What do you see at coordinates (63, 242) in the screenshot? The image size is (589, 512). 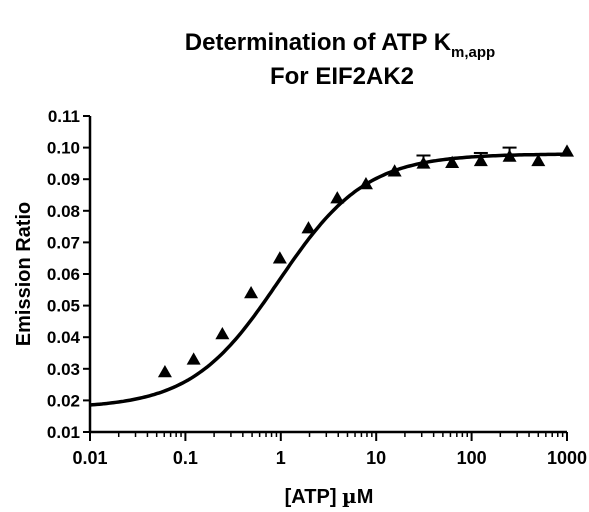 I see `y-tick-label: 0.07` at bounding box center [63, 242].